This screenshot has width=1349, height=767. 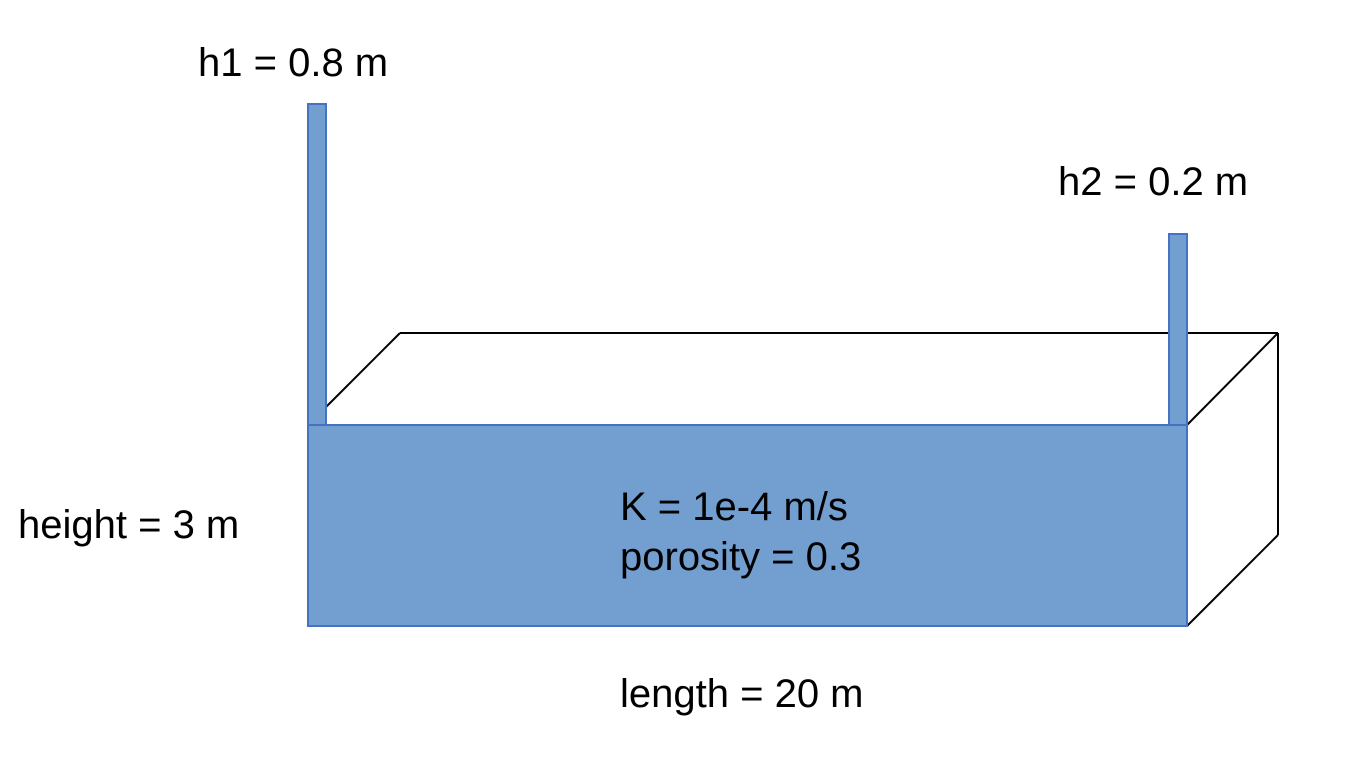 I want to click on height-label: height = 3 m, so click(x=128, y=525).